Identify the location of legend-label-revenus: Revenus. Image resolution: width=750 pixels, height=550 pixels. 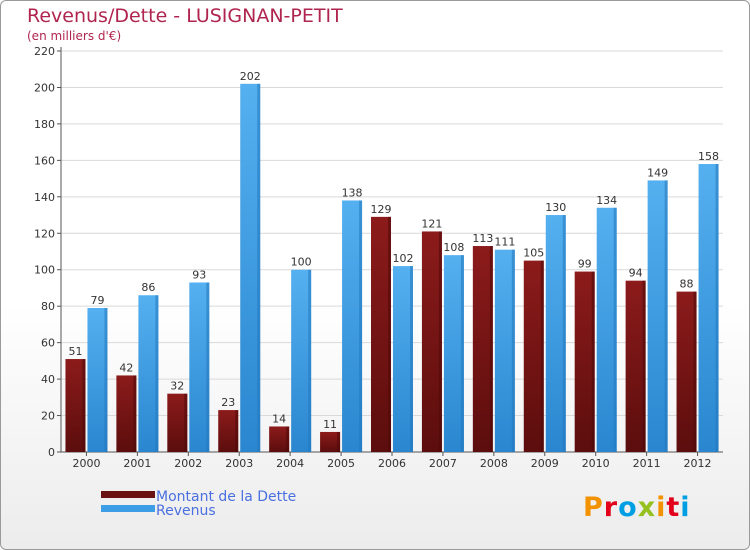
(186, 511).